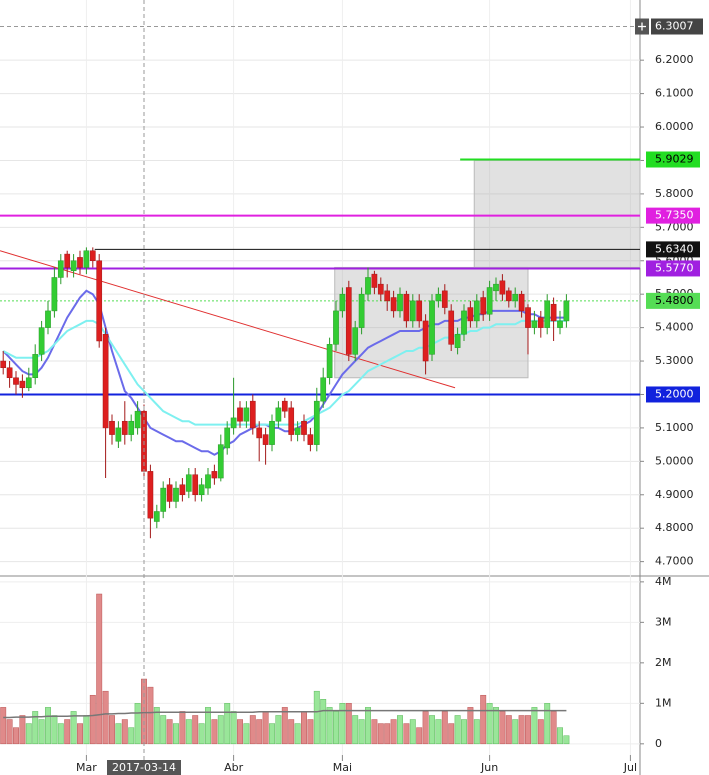 The width and height of the screenshot is (709, 775). Describe the element at coordinates (674, 360) in the screenshot. I see `y-tick-label: 5.3000` at that location.